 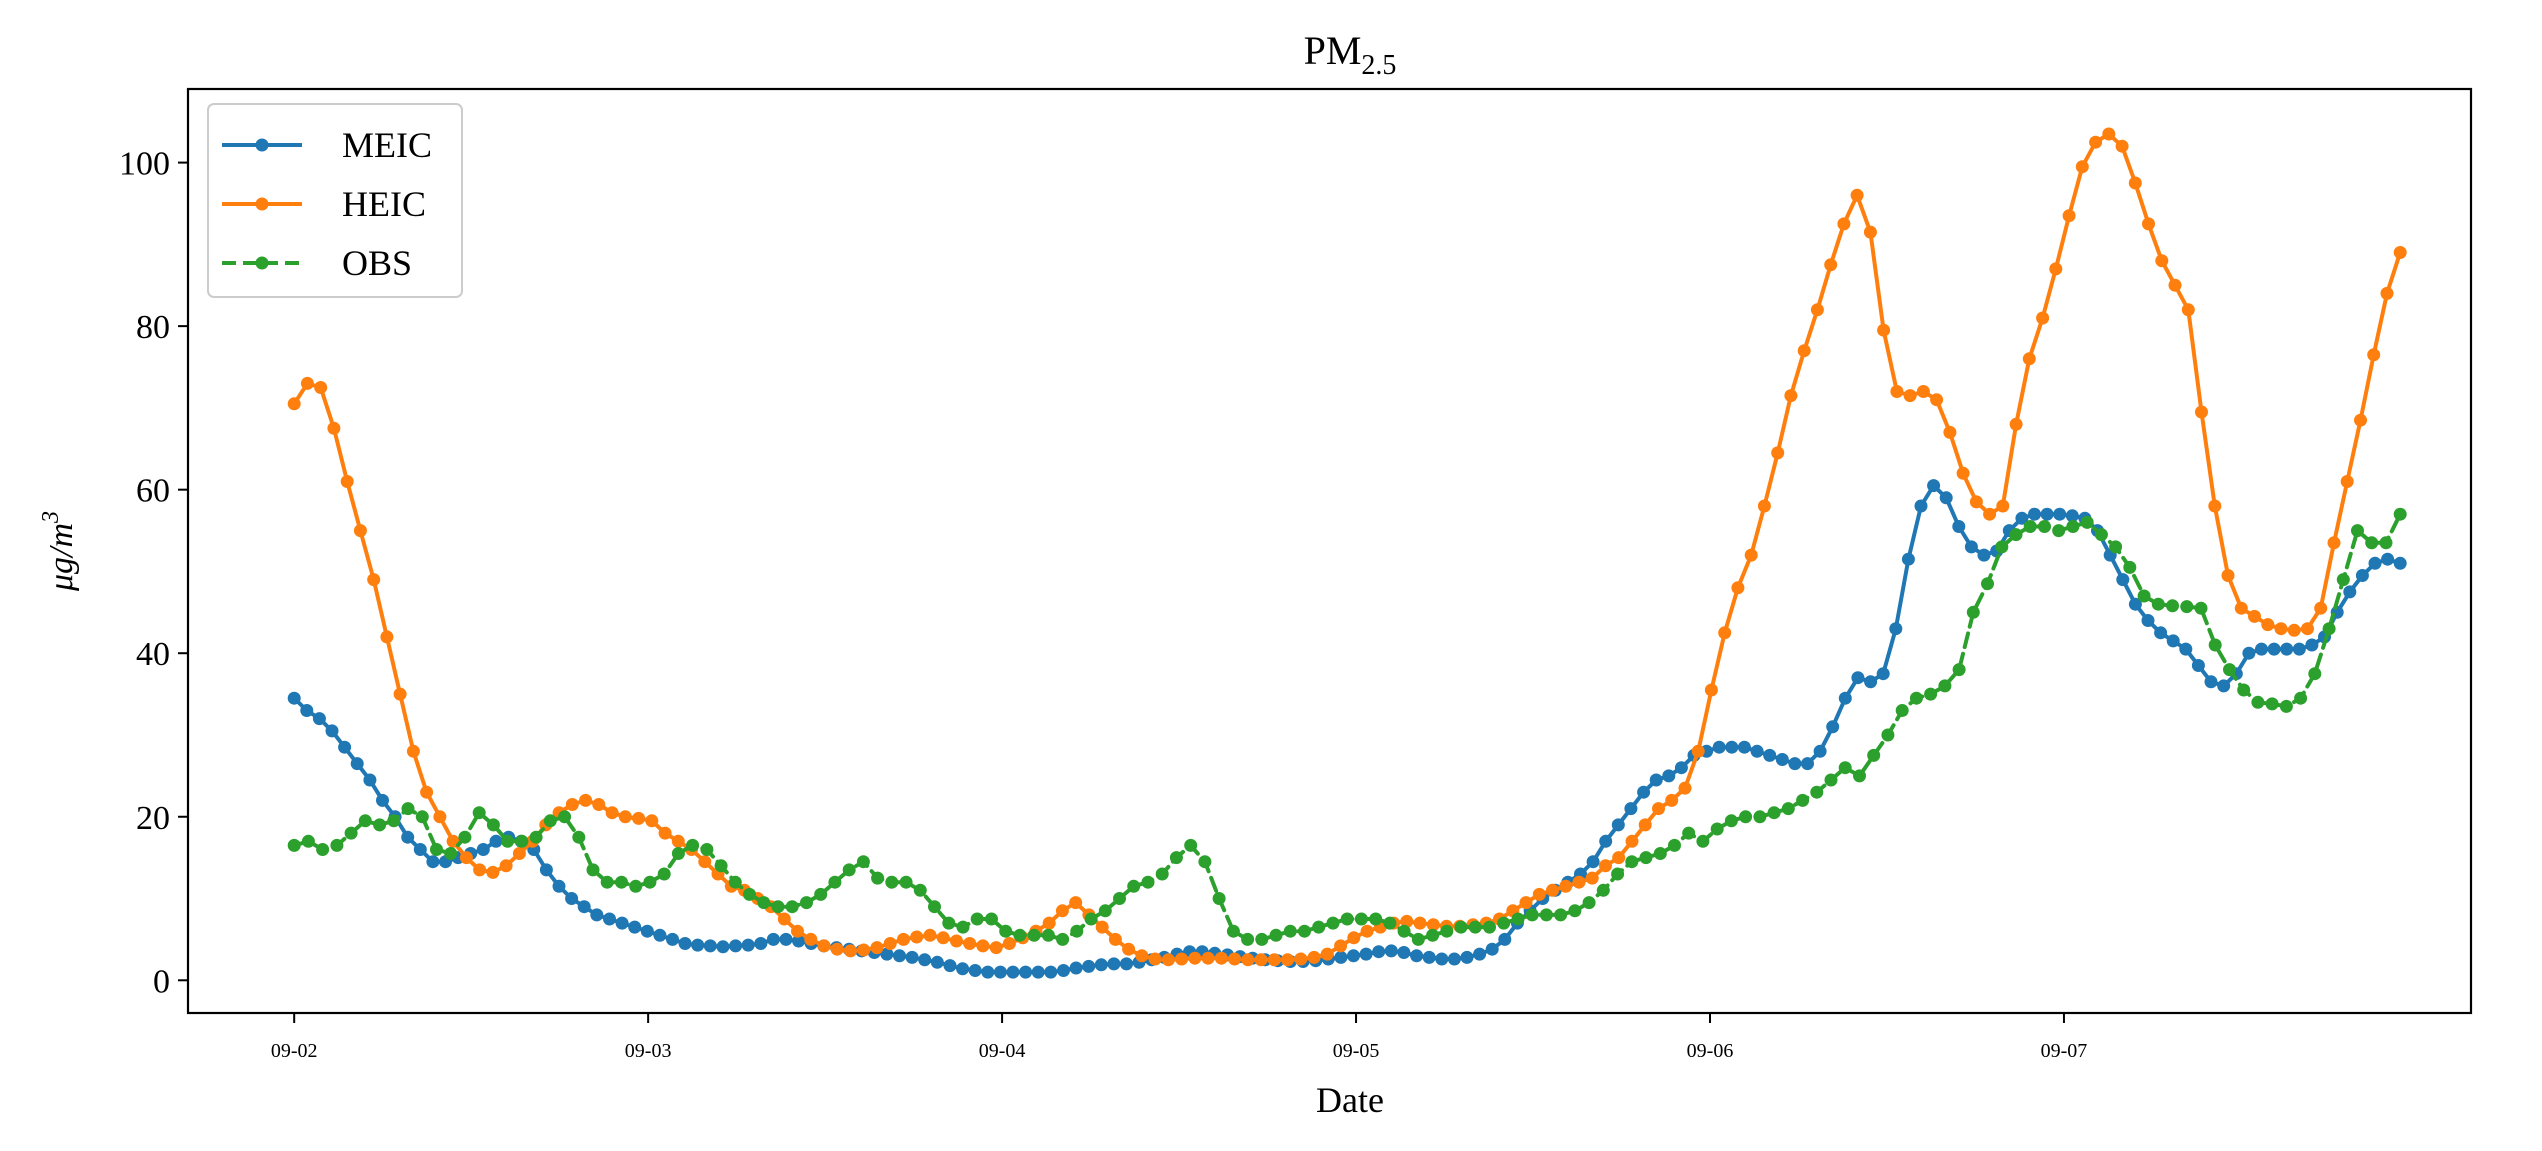 I want to click on x-tick-label: 09-05, so click(x=1356, y=1051).